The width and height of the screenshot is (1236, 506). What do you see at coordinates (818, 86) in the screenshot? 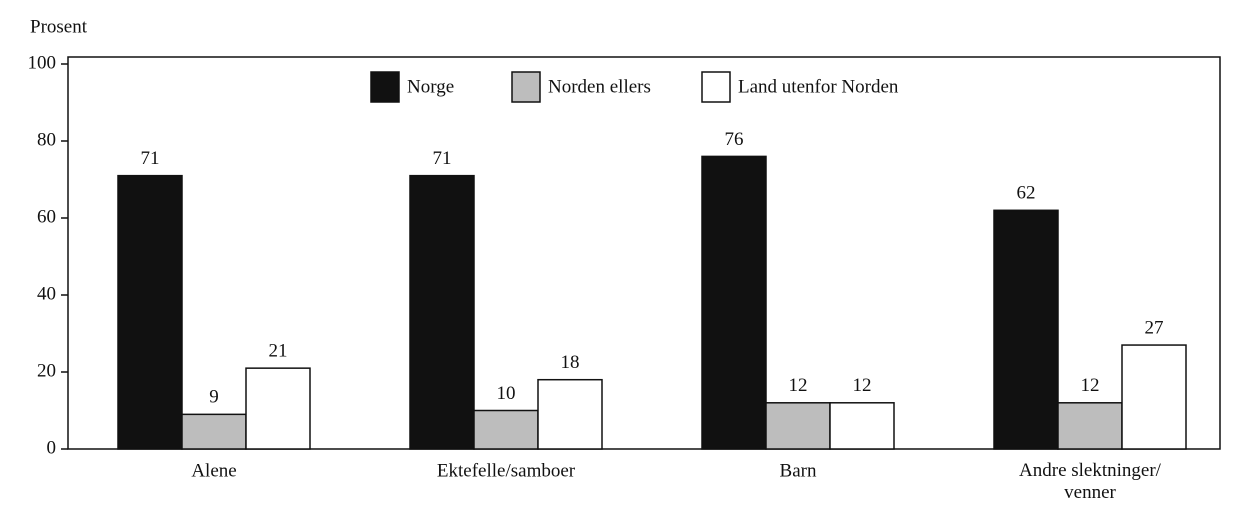
I see `legend-label: Land utenfor Norden` at bounding box center [818, 86].